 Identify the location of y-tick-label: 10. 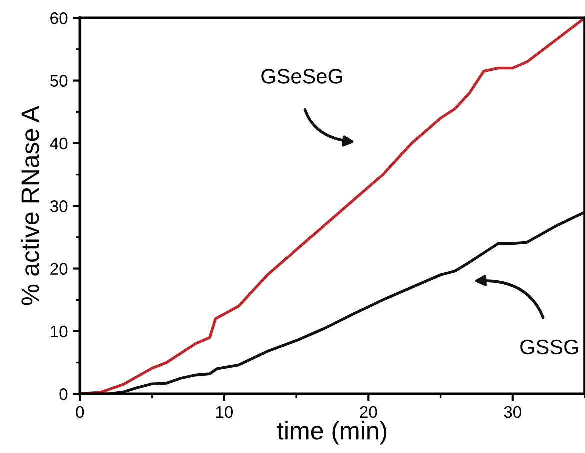
(59, 332).